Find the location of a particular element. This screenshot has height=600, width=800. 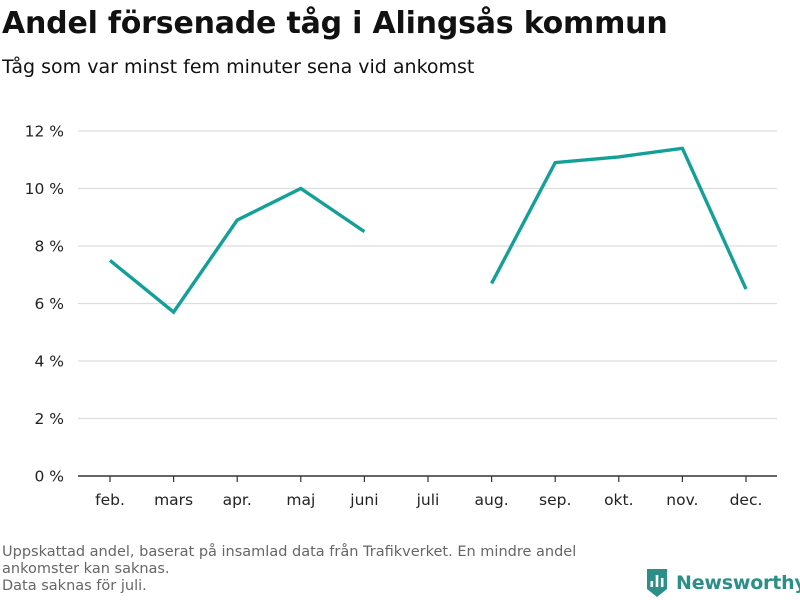

y-tick-label: 12 % is located at coordinates (44, 132).